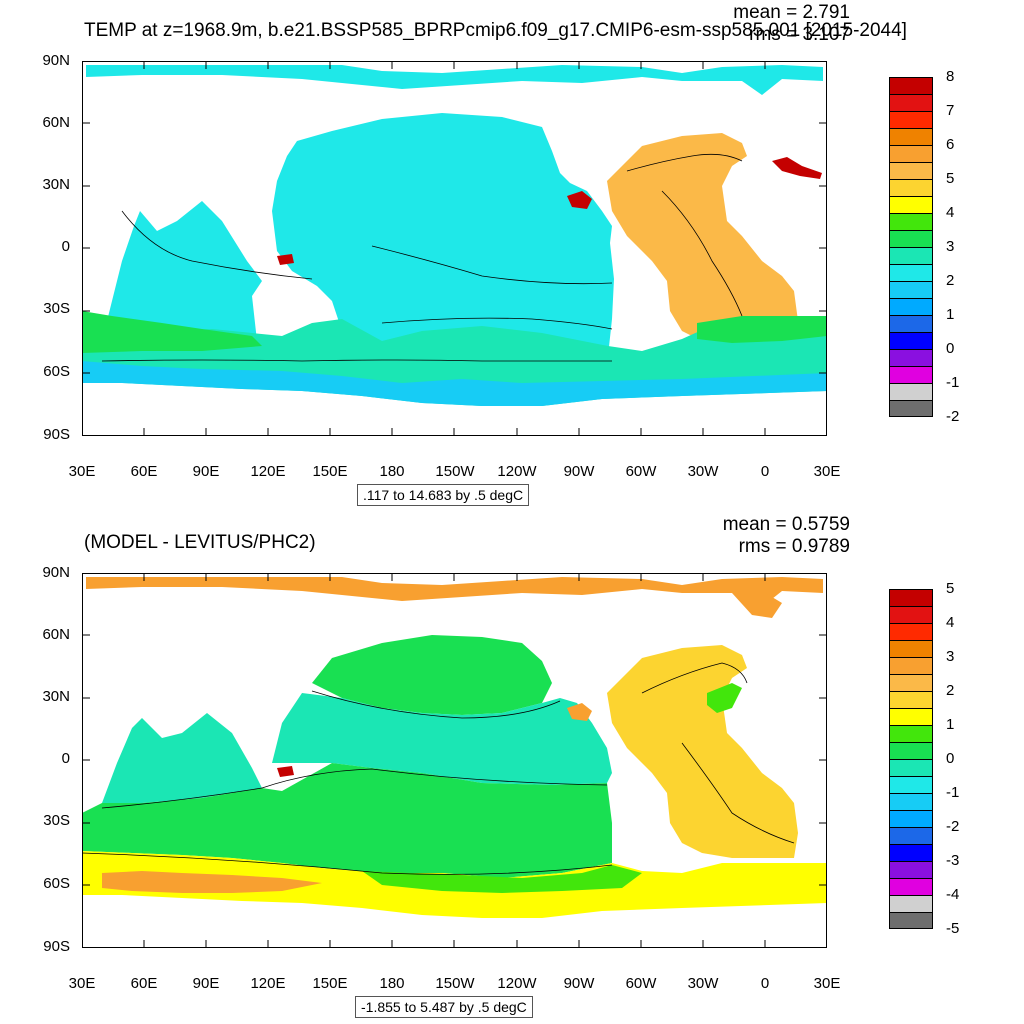 The width and height of the screenshot is (1024, 1024). I want to click on lon-label: 0, so click(765, 471).